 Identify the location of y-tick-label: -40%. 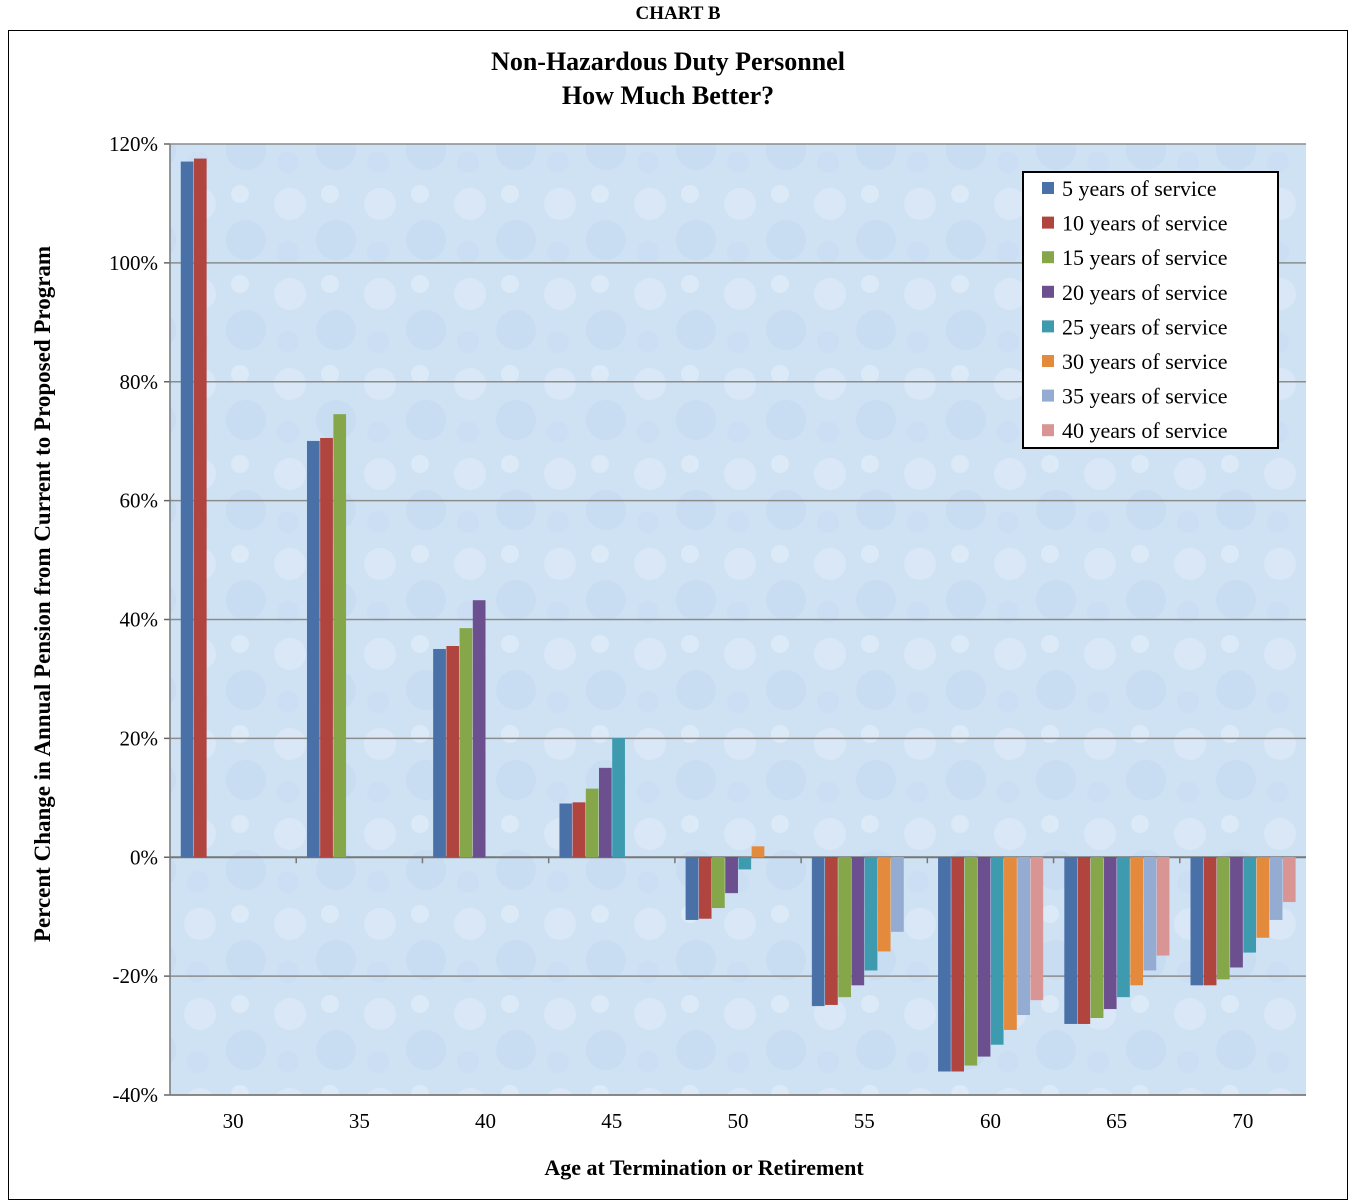
(136, 1095).